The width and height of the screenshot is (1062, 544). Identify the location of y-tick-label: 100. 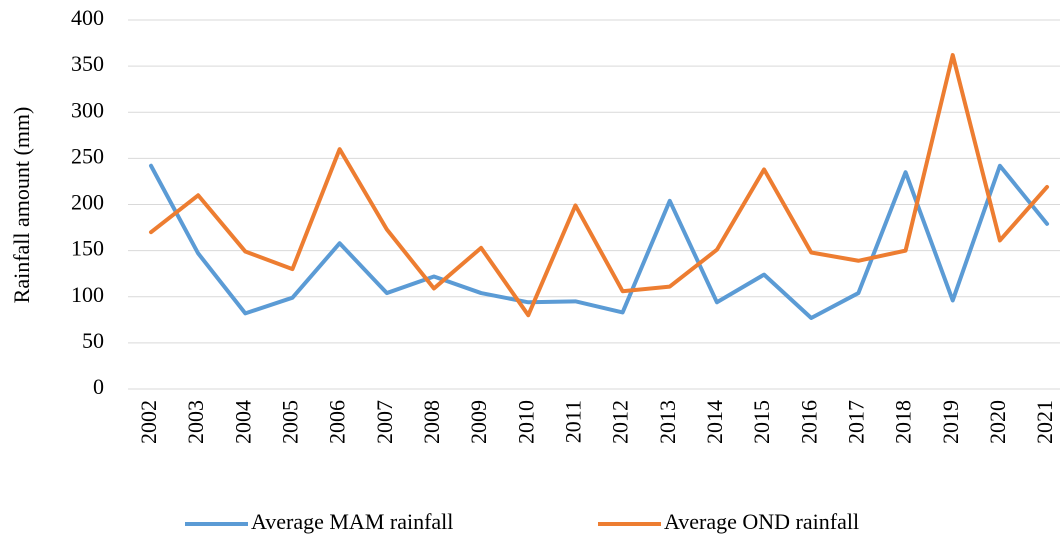
(87, 294).